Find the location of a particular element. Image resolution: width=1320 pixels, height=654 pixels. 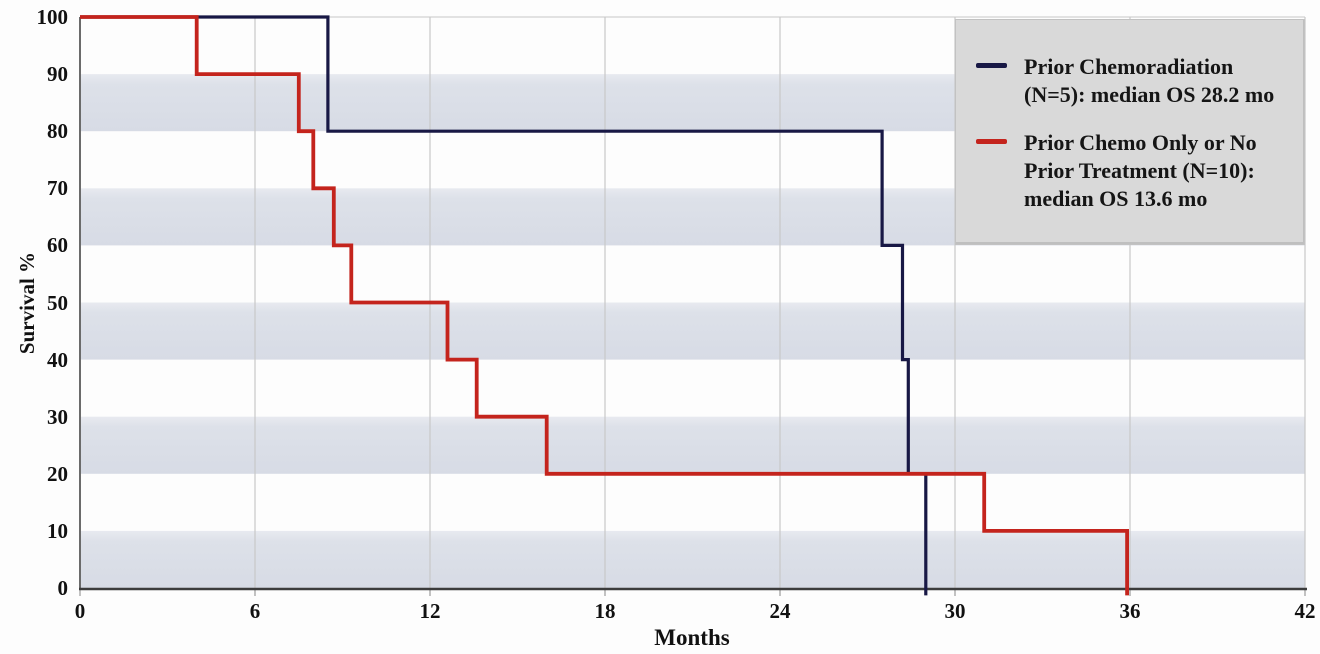

y-tick-label: 0 is located at coordinates (63, 588).